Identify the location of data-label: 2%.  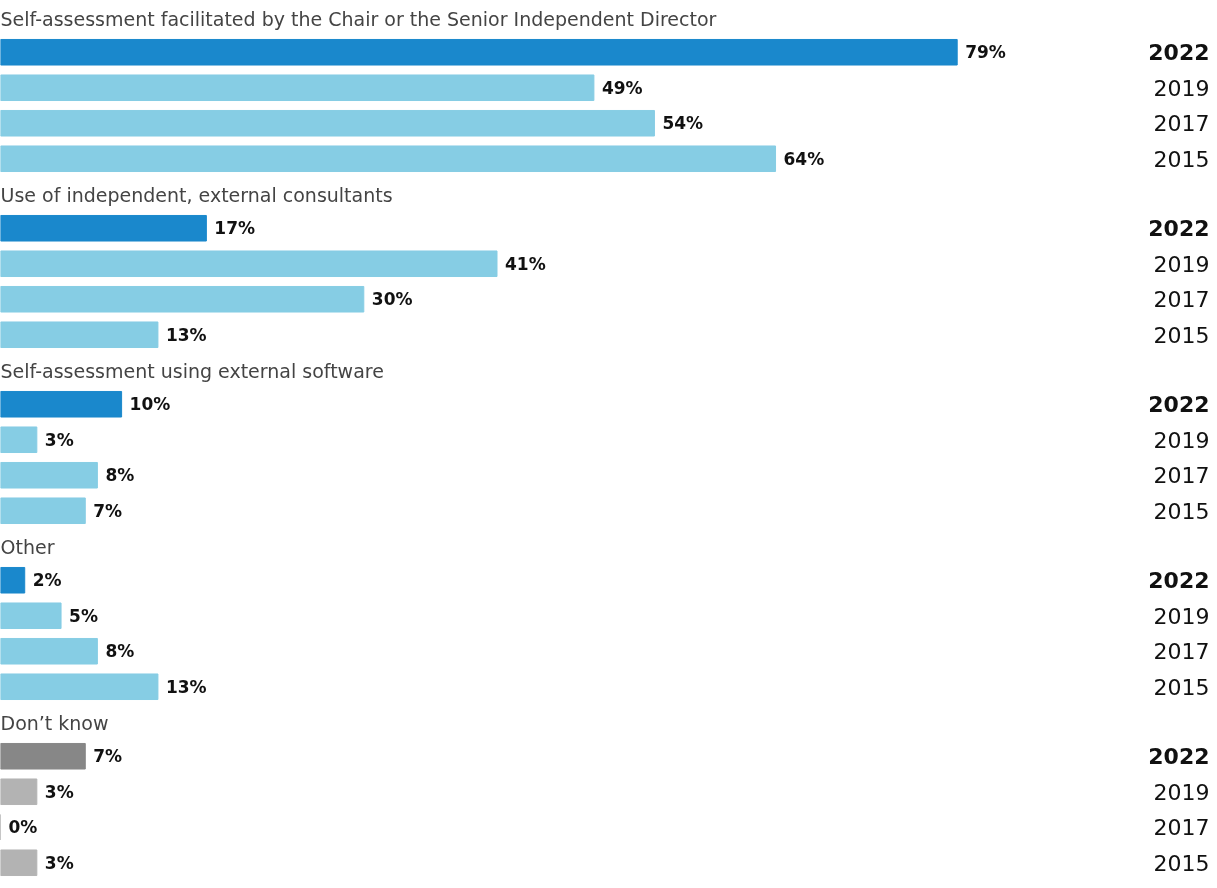
(47, 580).